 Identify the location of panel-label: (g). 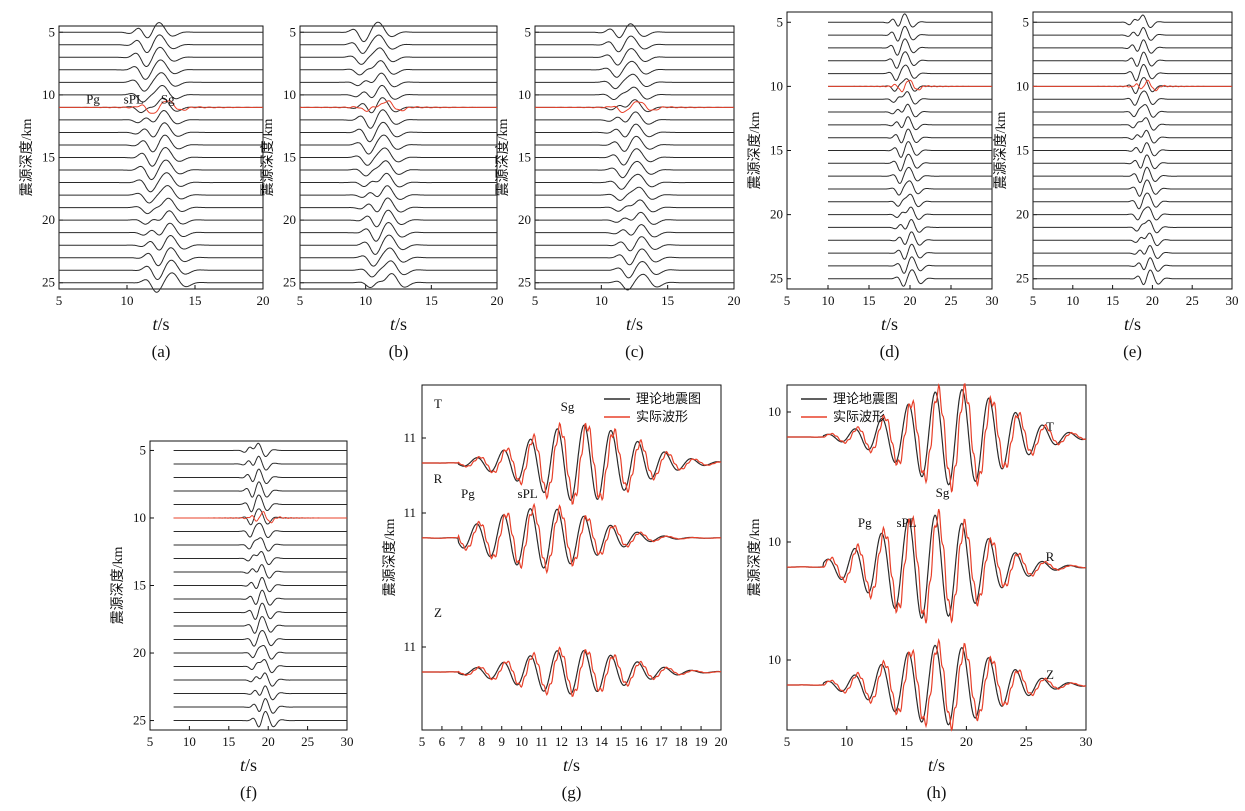
(572, 792).